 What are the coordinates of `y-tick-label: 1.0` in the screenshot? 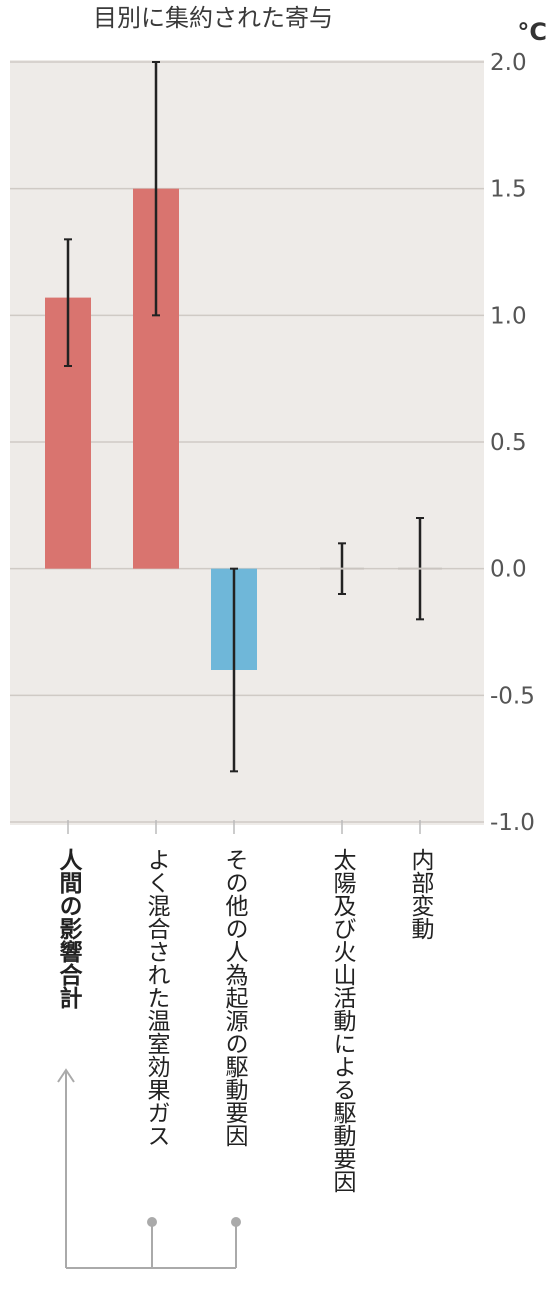 It's located at (508, 316).